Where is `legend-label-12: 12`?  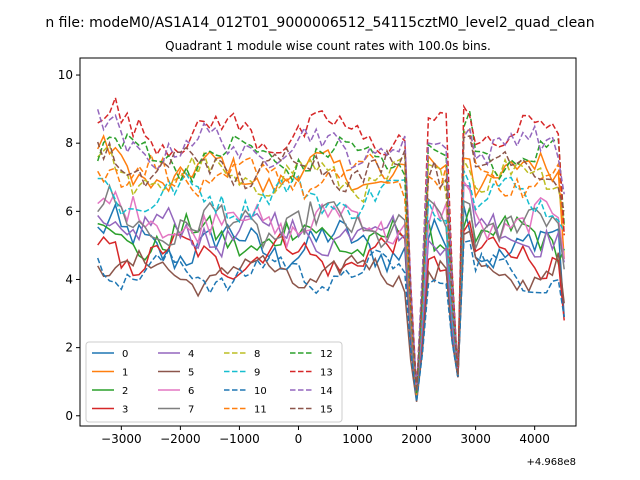
legend-label-12: 12 is located at coordinates (326, 354).